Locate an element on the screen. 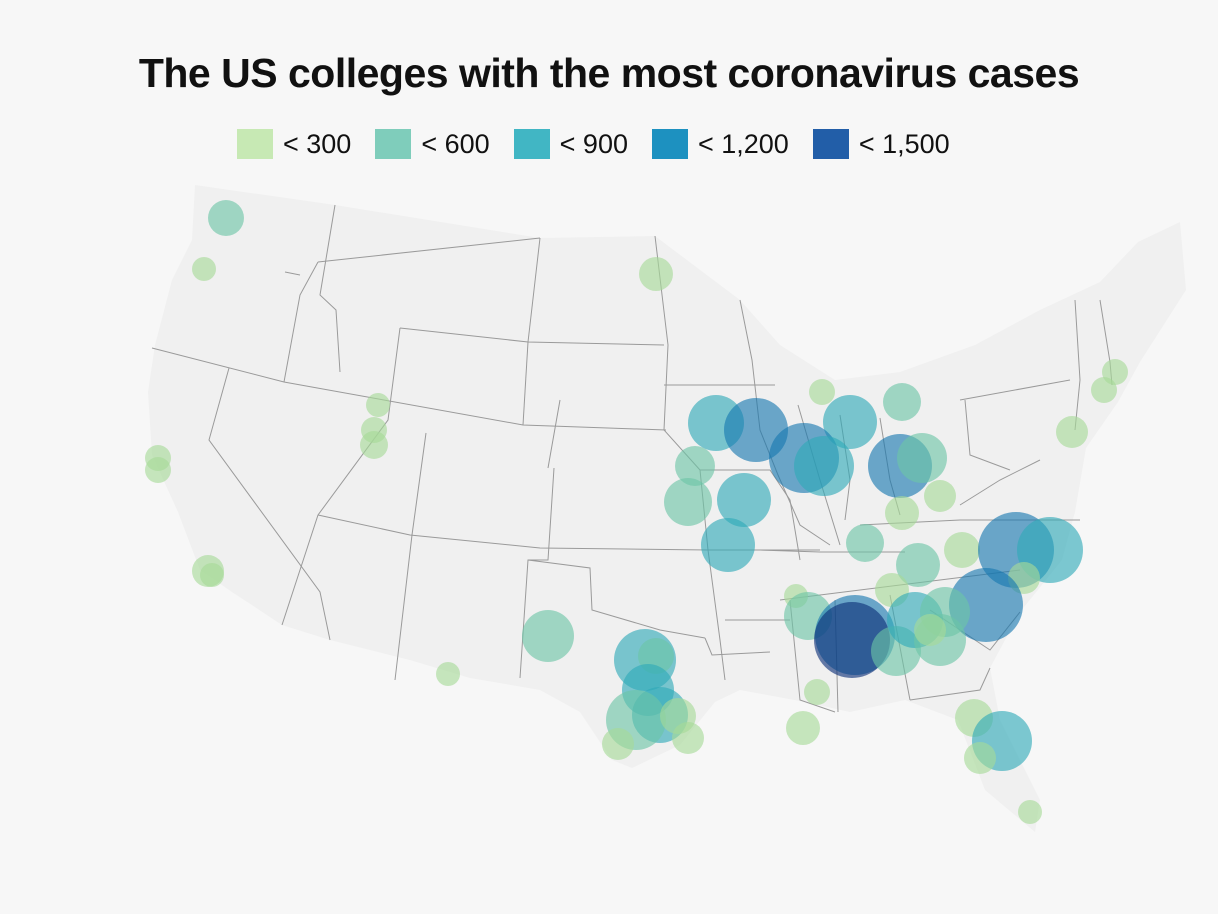 The width and height of the screenshot is (1218, 914). legend-item-300: < 300 is located at coordinates (294, 144).